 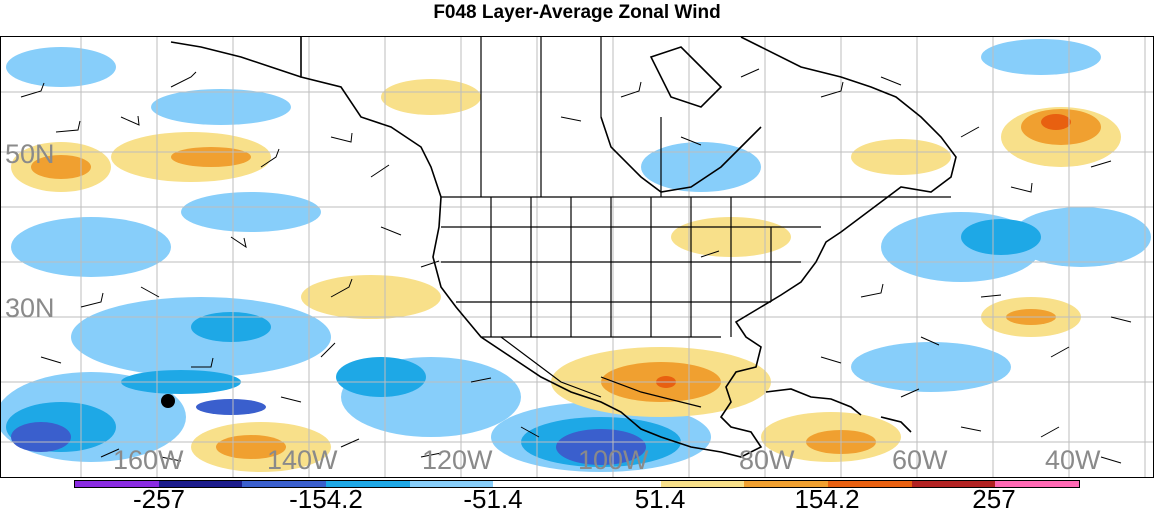 What do you see at coordinates (577, 12) in the screenshot?
I see `chart-title: F048 Layer-Average Zonal Wind` at bounding box center [577, 12].